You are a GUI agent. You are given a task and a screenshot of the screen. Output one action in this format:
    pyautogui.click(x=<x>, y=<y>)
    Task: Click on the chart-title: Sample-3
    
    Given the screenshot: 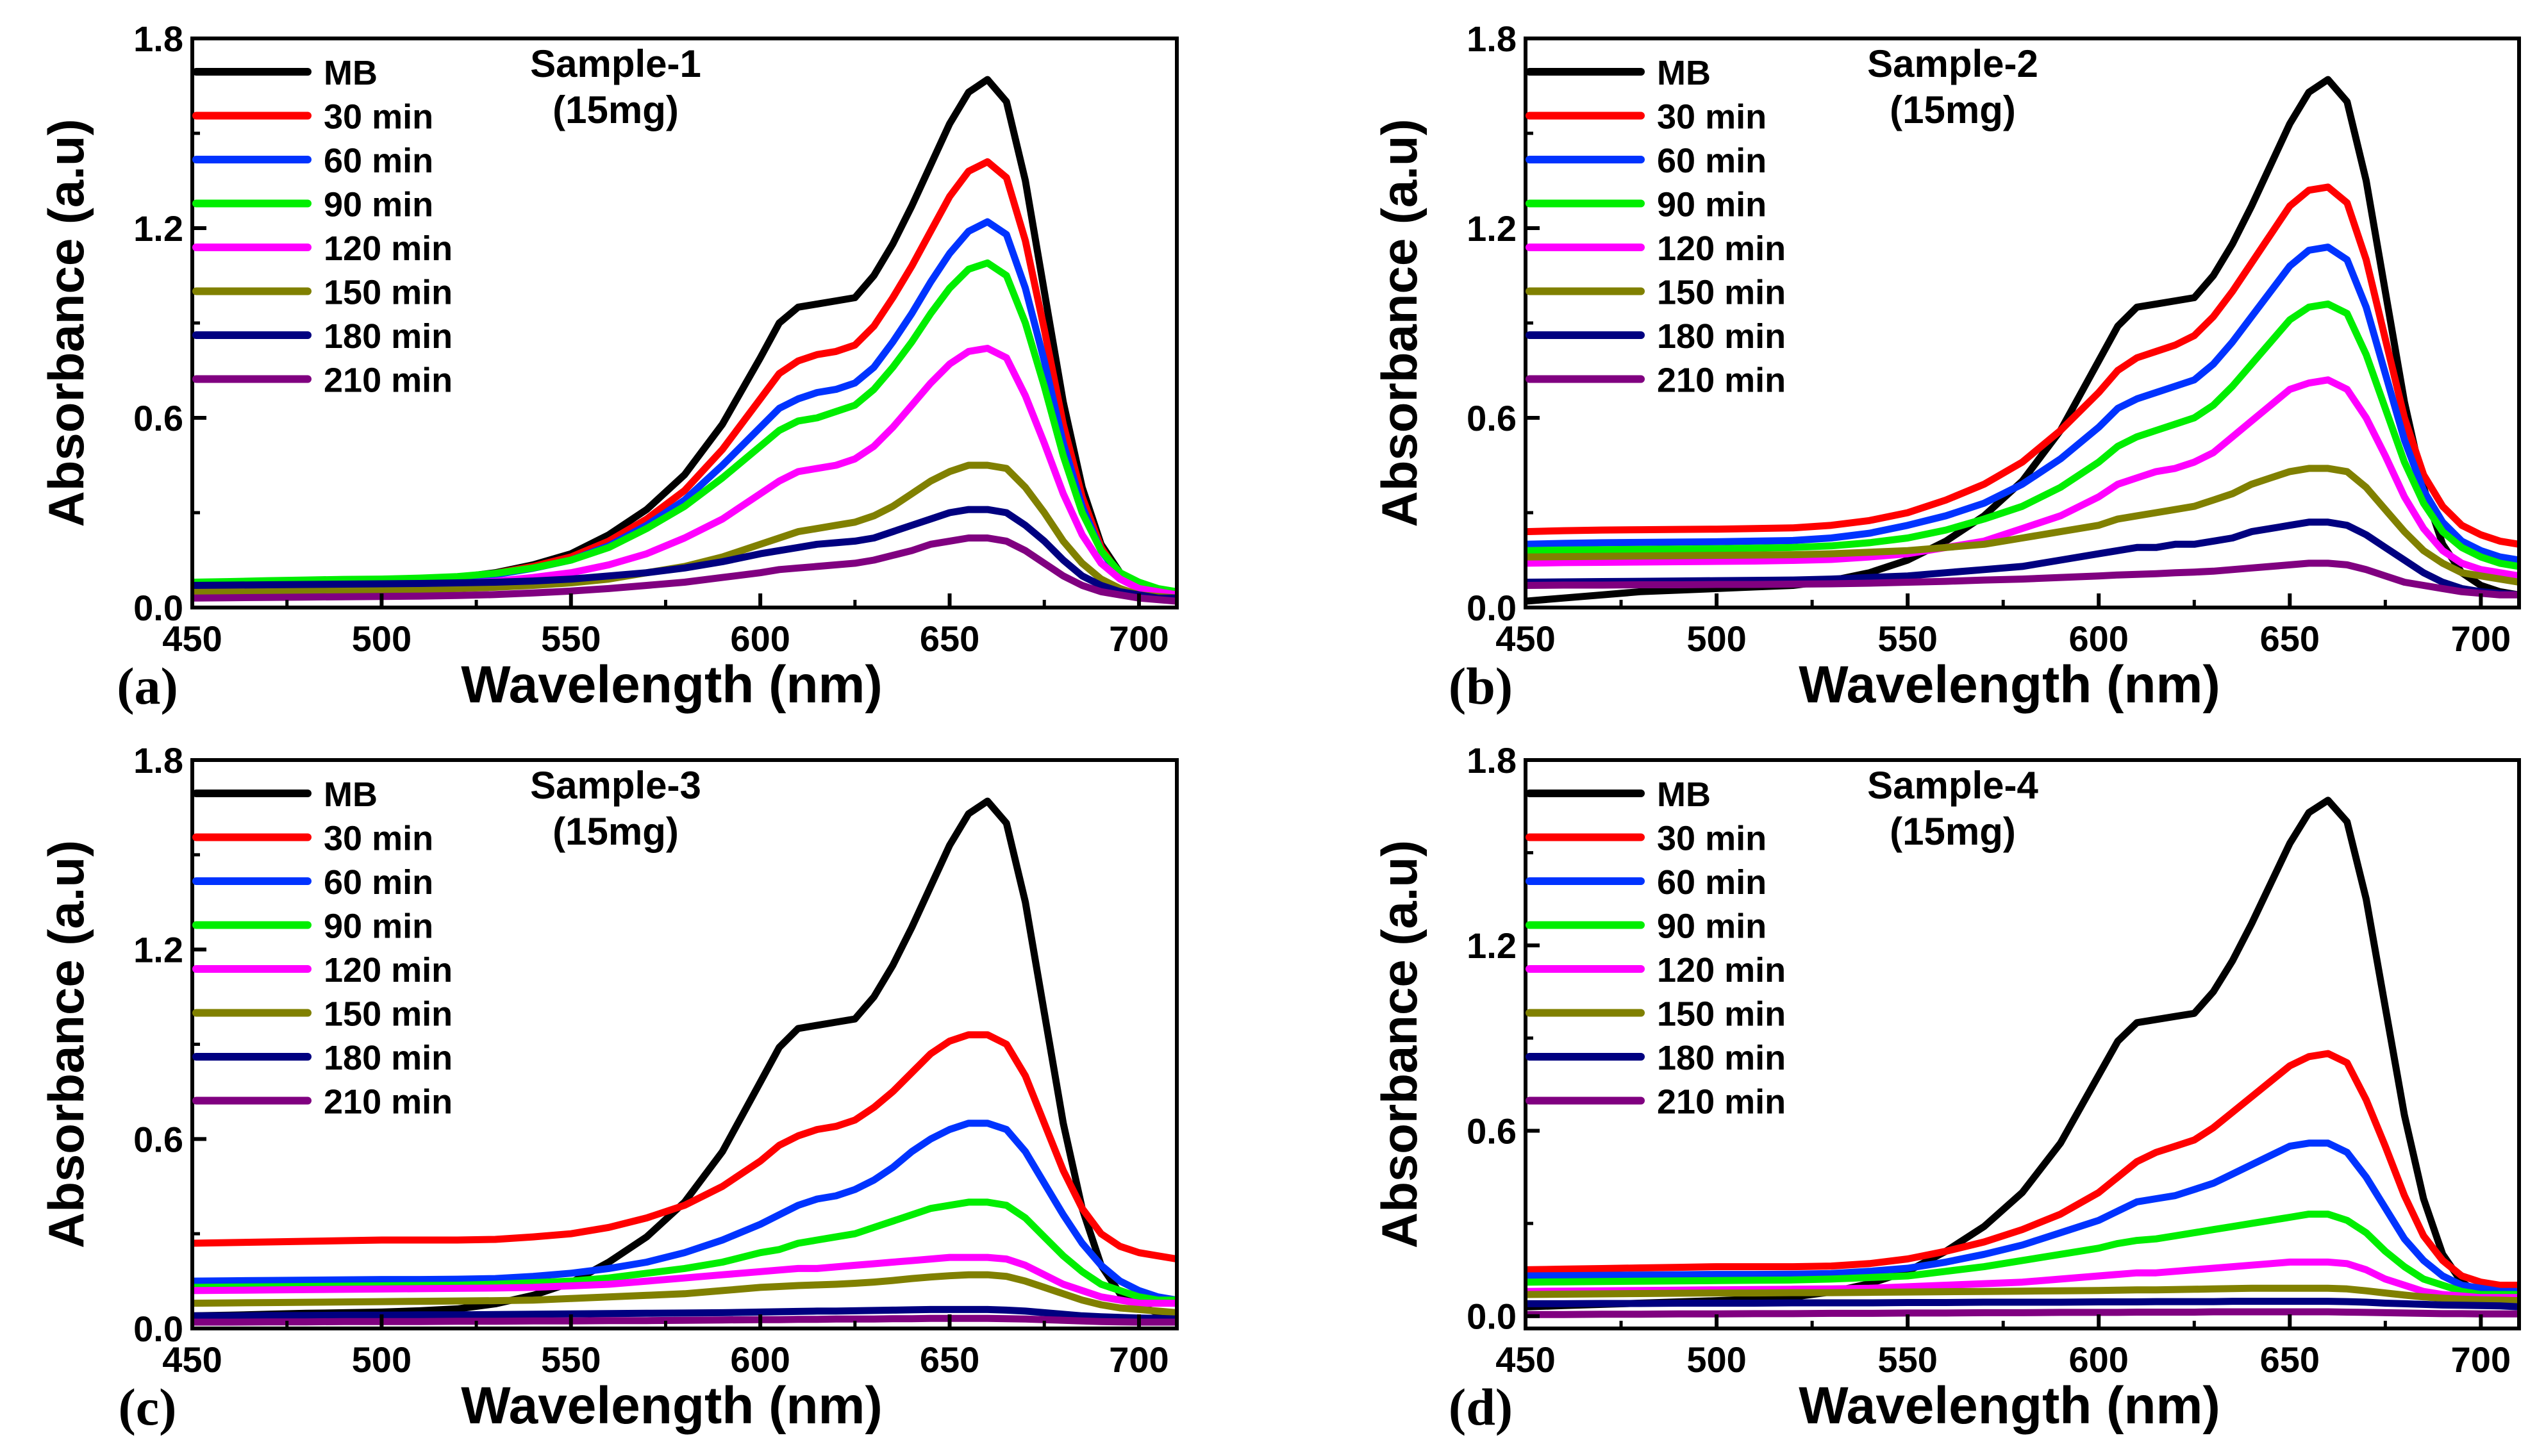 What is the action you would take?
    pyautogui.click(x=615, y=785)
    